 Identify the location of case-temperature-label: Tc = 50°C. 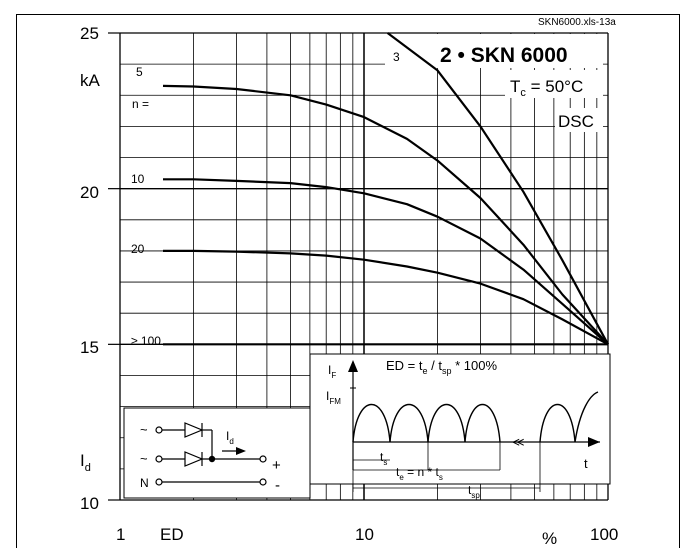
(546, 88).